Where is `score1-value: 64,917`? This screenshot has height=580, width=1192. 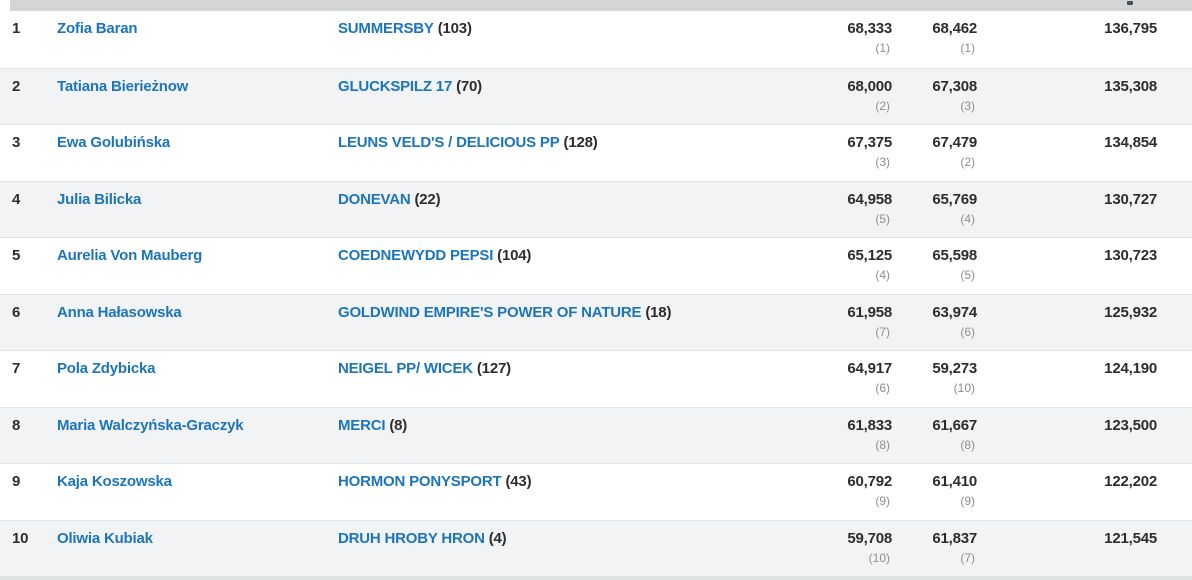 score1-value: 64,917 is located at coordinates (869, 368).